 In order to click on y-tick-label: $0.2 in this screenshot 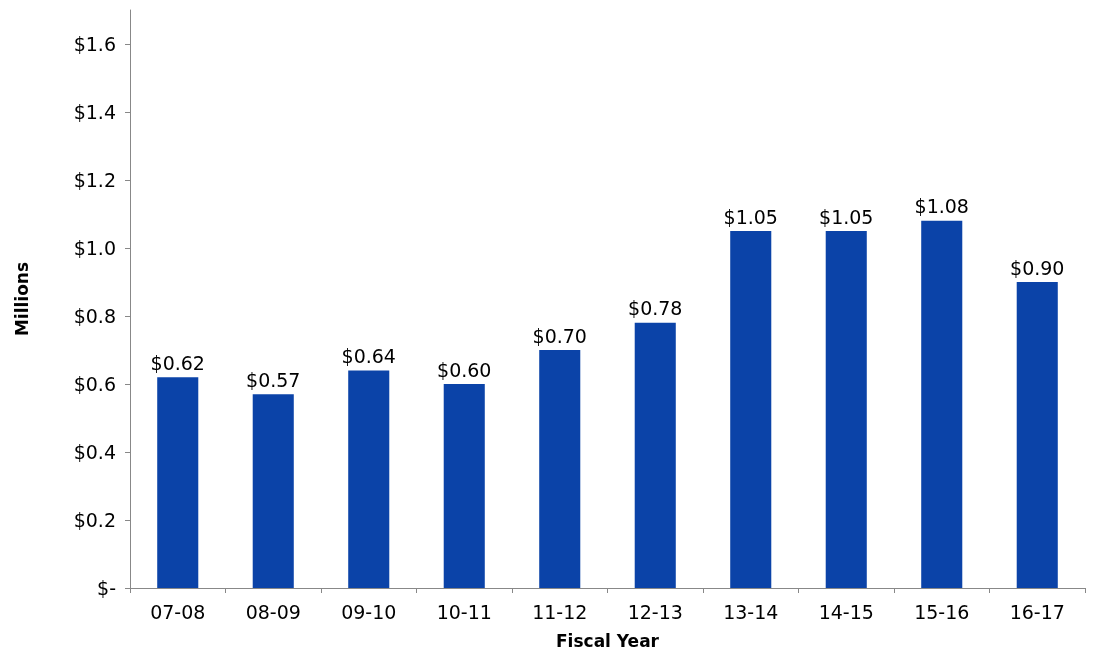, I will do `click(94, 520)`.